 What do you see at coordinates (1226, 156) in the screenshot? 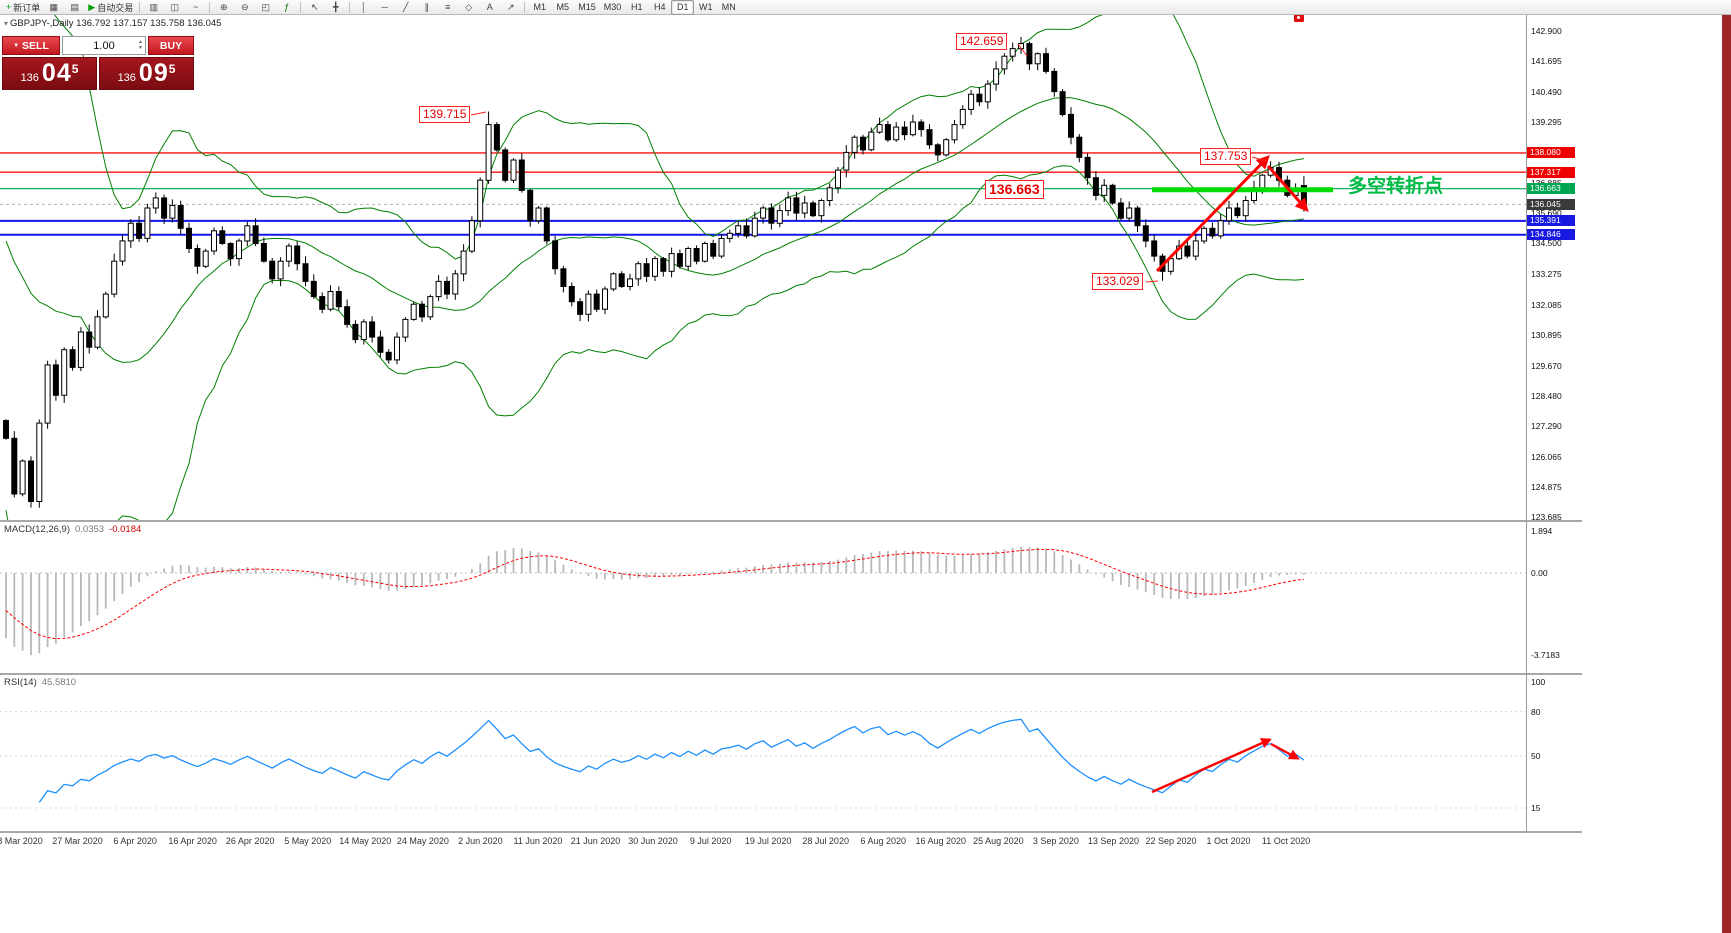
I see `price-callout-label: 137.753` at bounding box center [1226, 156].